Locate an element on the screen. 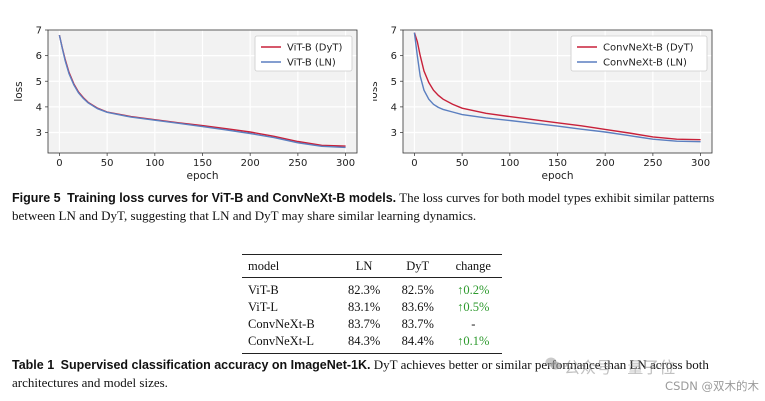  table-row: ViT-L 83.1% 83.6% ↑0.5% is located at coordinates (372, 307).